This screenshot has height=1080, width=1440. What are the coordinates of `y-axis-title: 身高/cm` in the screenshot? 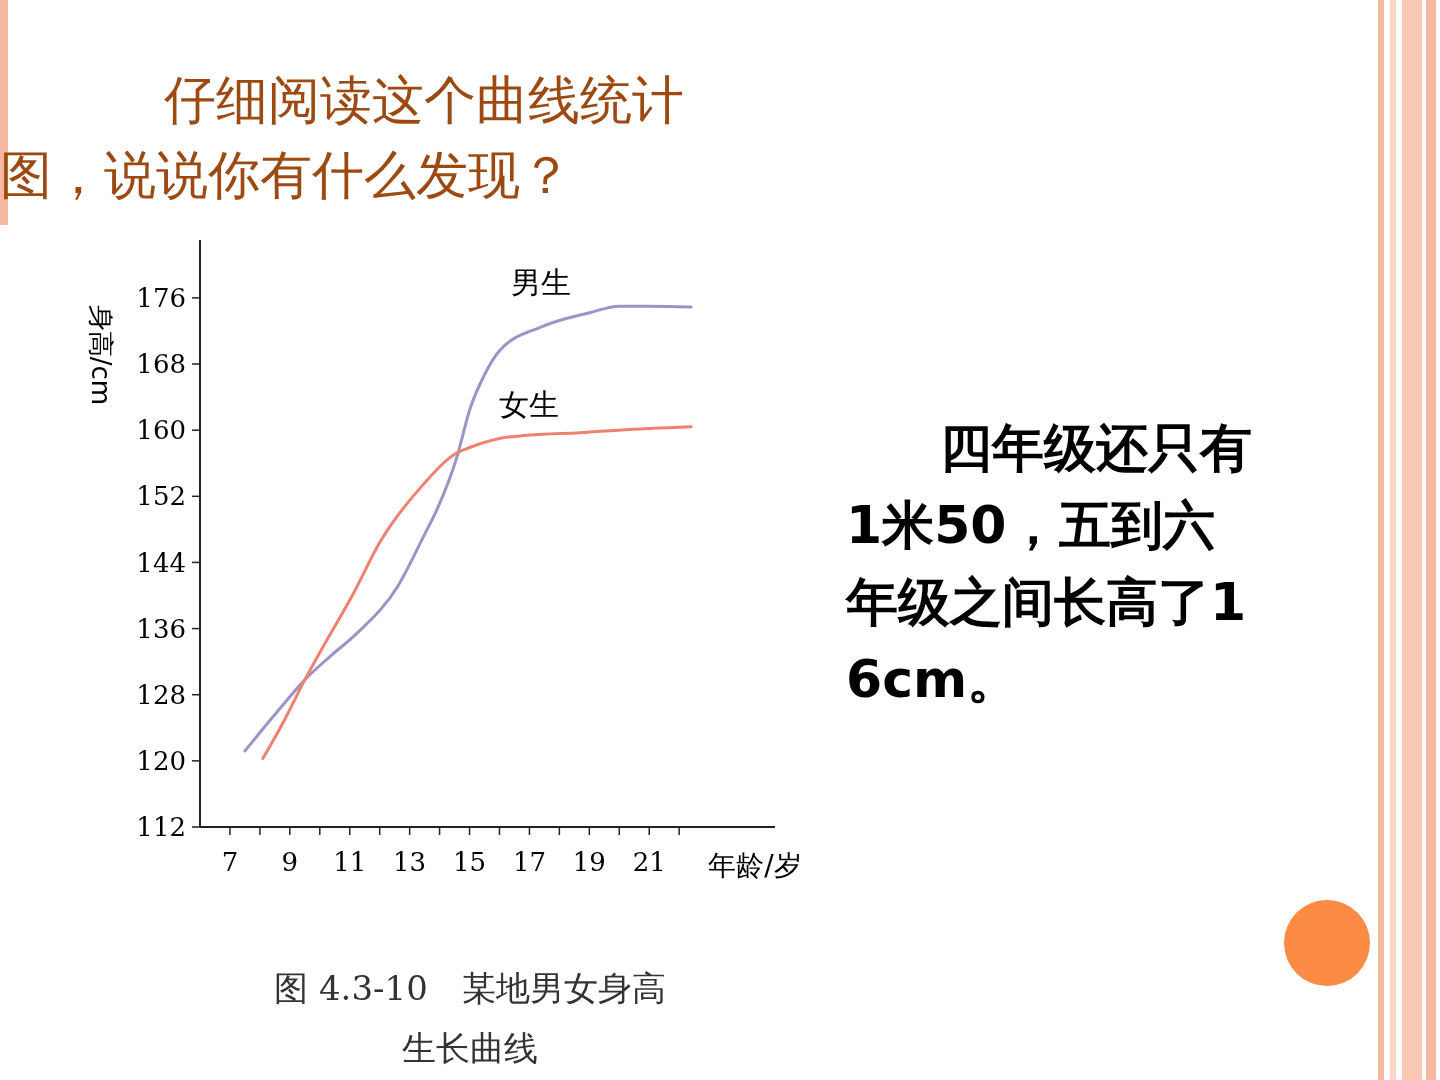 It's located at (101, 355).